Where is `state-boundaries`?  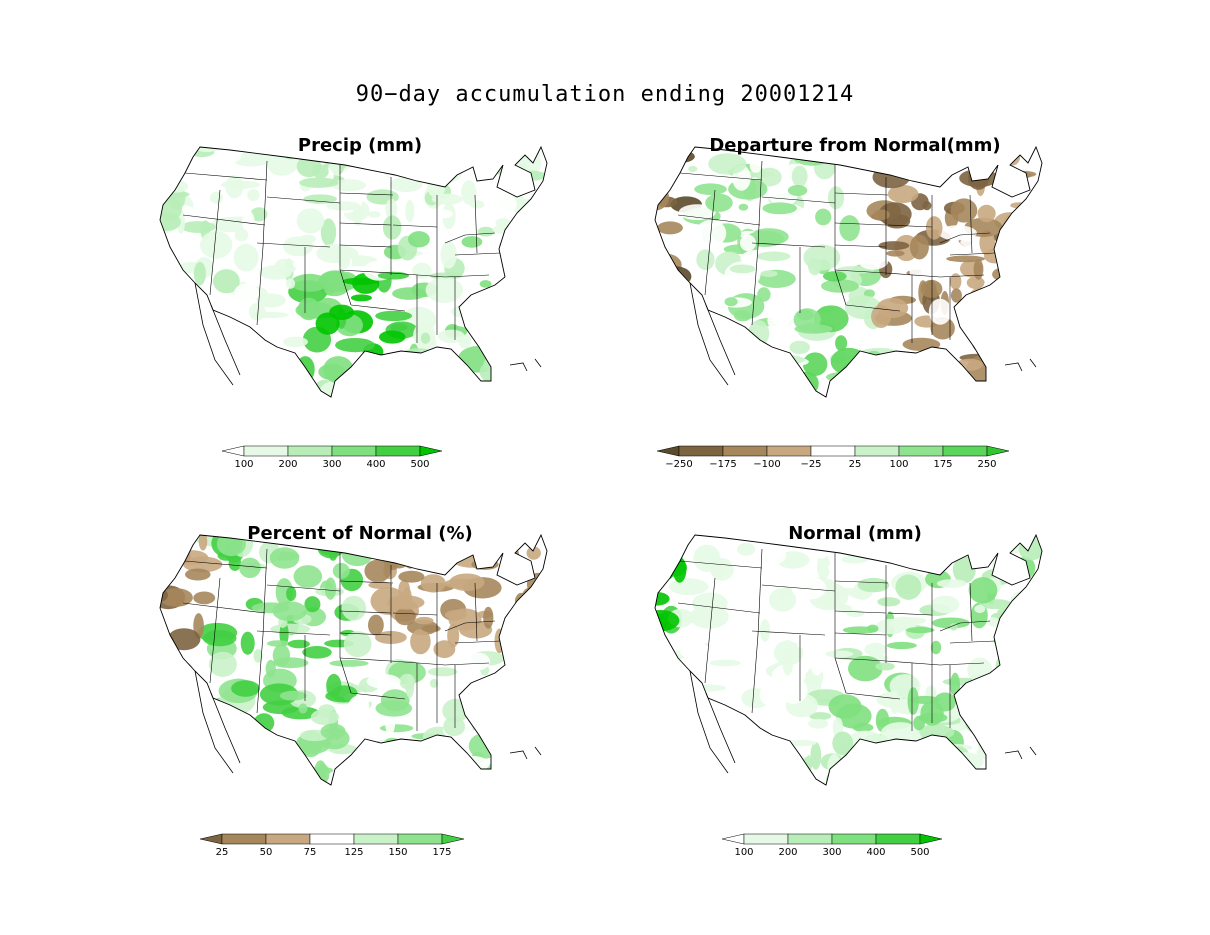
state-boundaries is located at coordinates (836, 251).